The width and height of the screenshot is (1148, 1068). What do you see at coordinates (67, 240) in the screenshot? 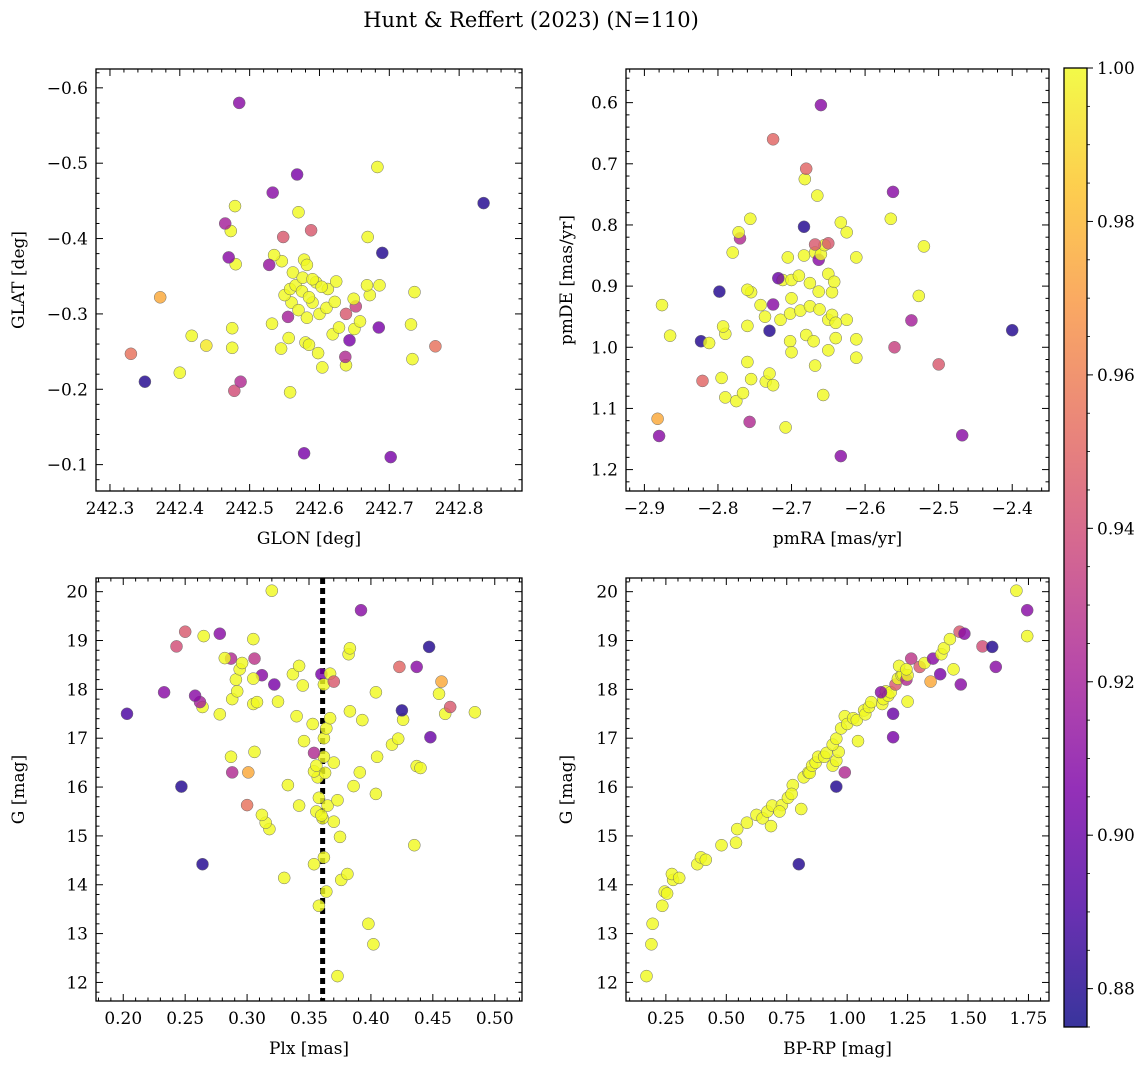
I see `y-tick-label: −0.4` at bounding box center [67, 240].